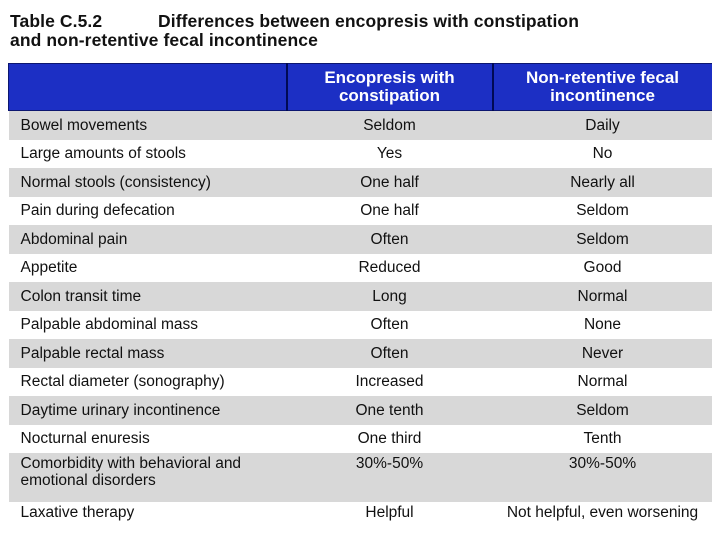  I want to click on table-row: Palpable rectal mass Often Never, so click(360, 353).